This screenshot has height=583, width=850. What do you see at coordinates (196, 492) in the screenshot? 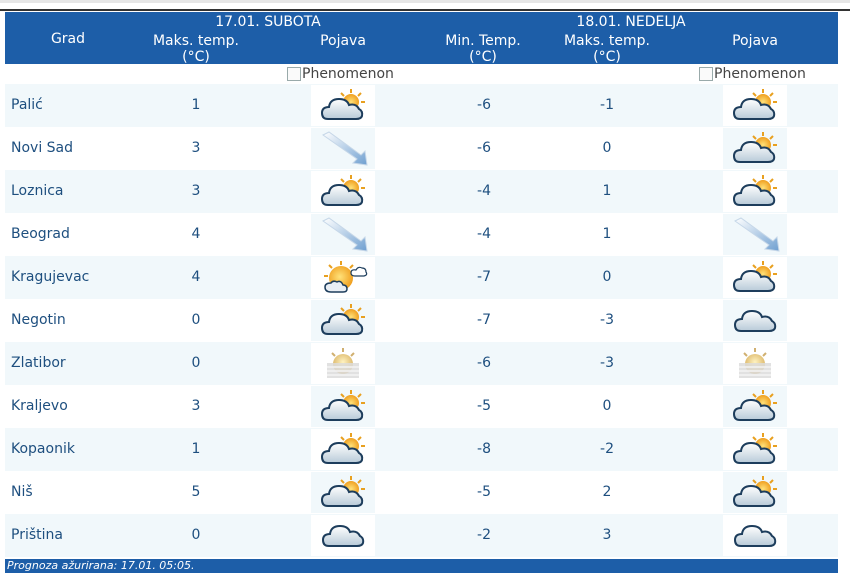
I see `max-temp-day1: 5` at bounding box center [196, 492].